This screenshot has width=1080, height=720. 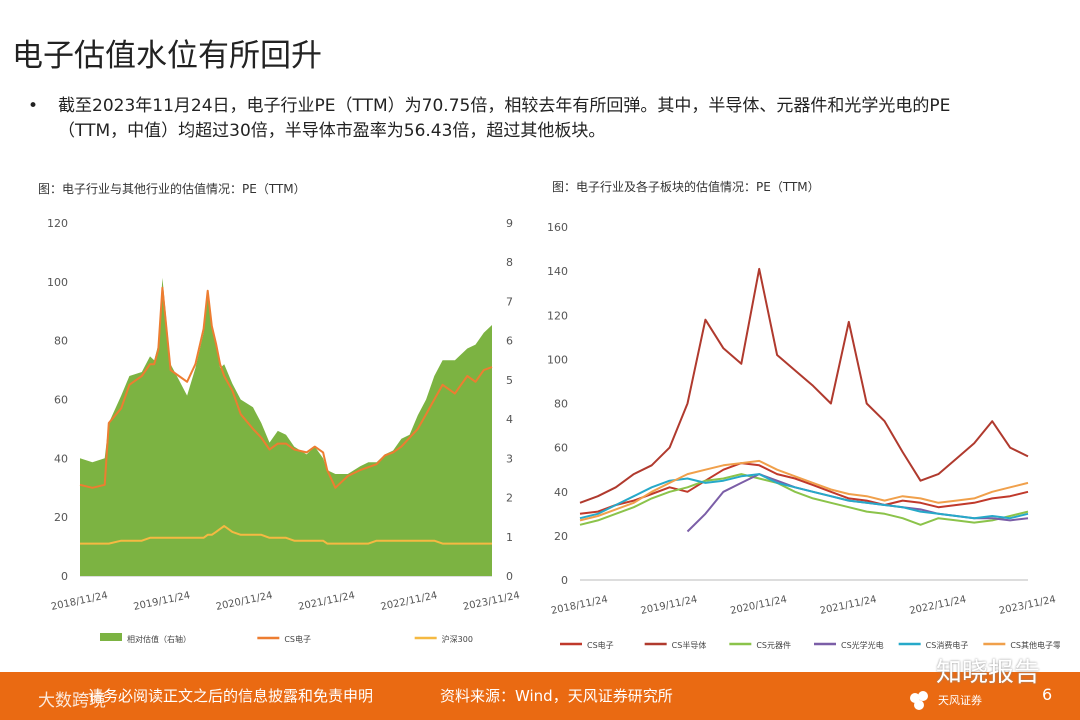 What do you see at coordinates (686, 187) in the screenshot?
I see `right-chart-title: 图：电子行业及各子板块的估值情况：PE（TTM）` at bounding box center [686, 187].